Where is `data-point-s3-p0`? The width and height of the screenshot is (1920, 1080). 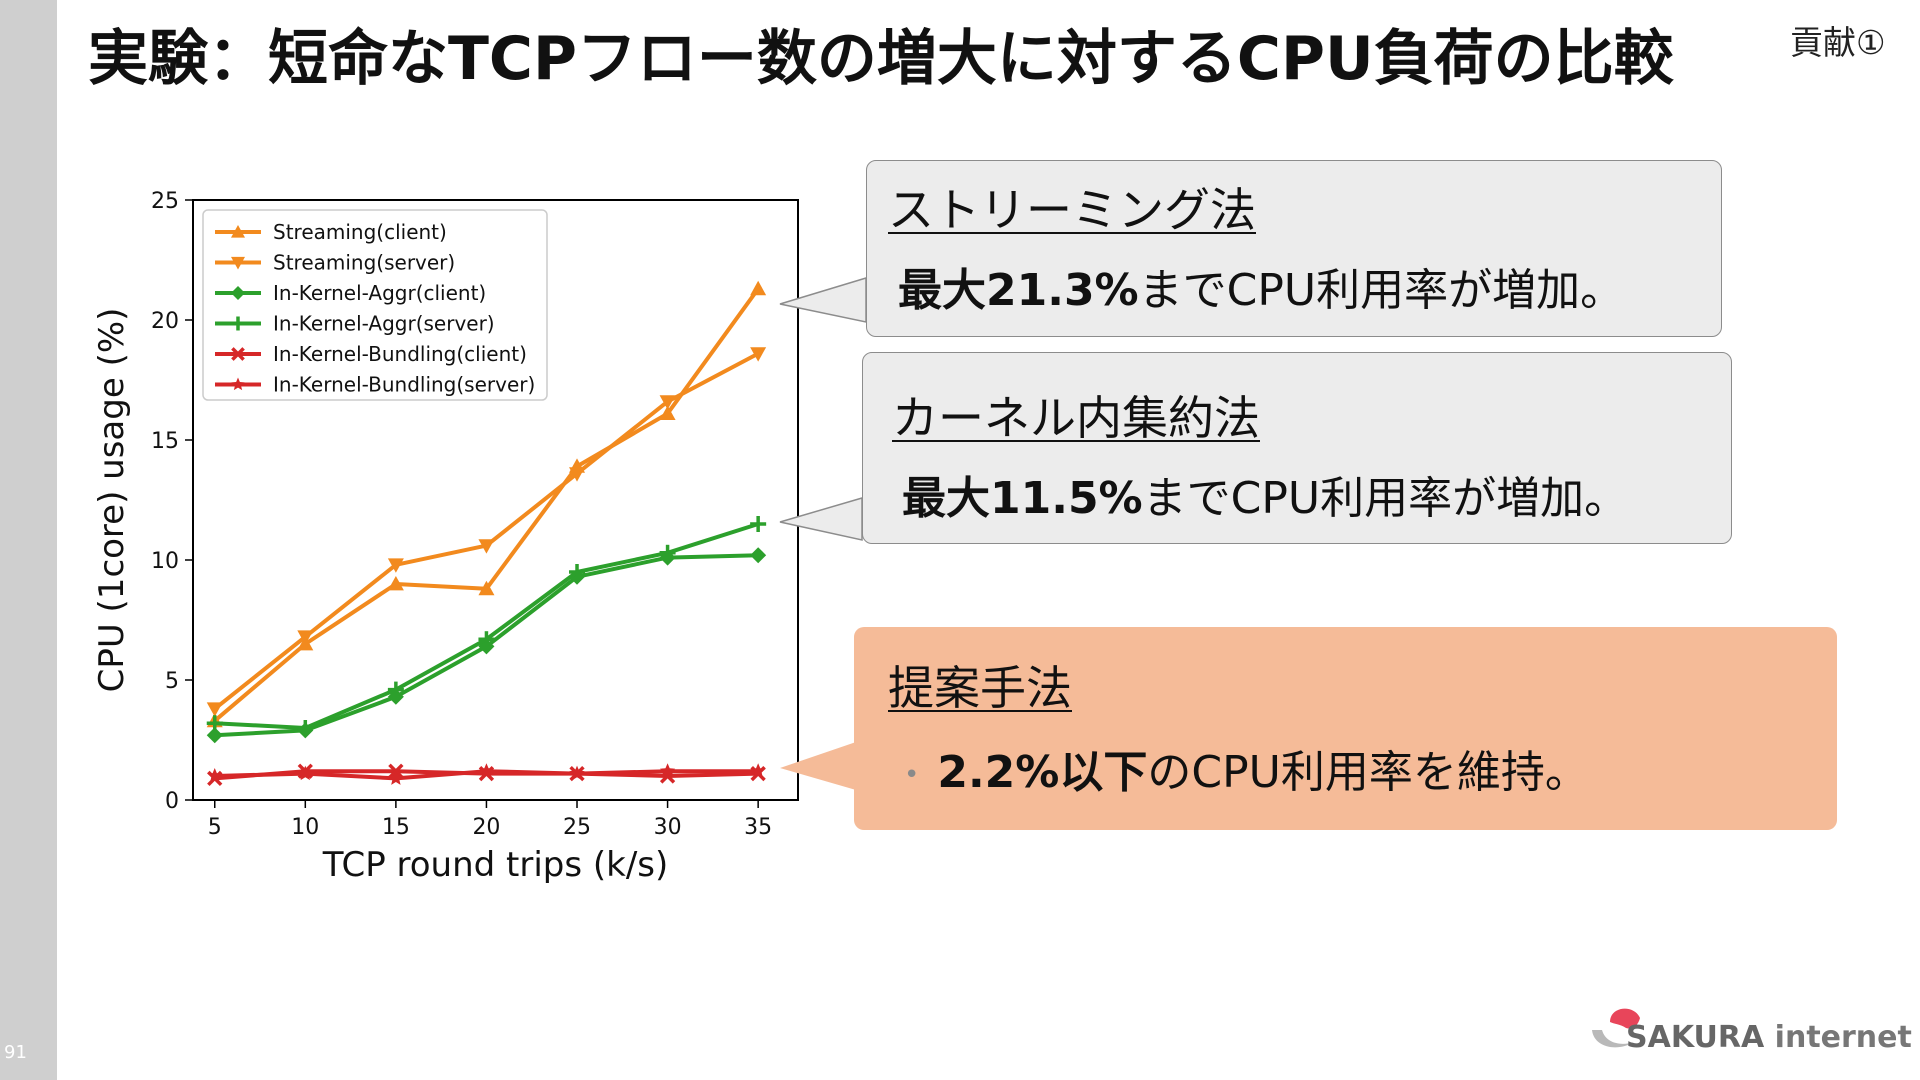 data-point-s3-p0 is located at coordinates (214, 723).